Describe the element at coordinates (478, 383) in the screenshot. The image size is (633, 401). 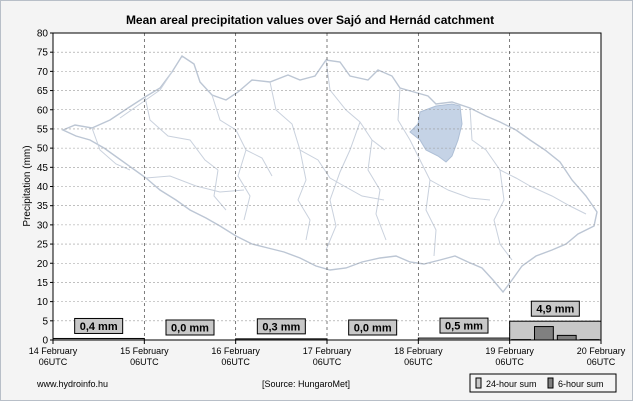
I see `legend-24h-swatch` at that location.